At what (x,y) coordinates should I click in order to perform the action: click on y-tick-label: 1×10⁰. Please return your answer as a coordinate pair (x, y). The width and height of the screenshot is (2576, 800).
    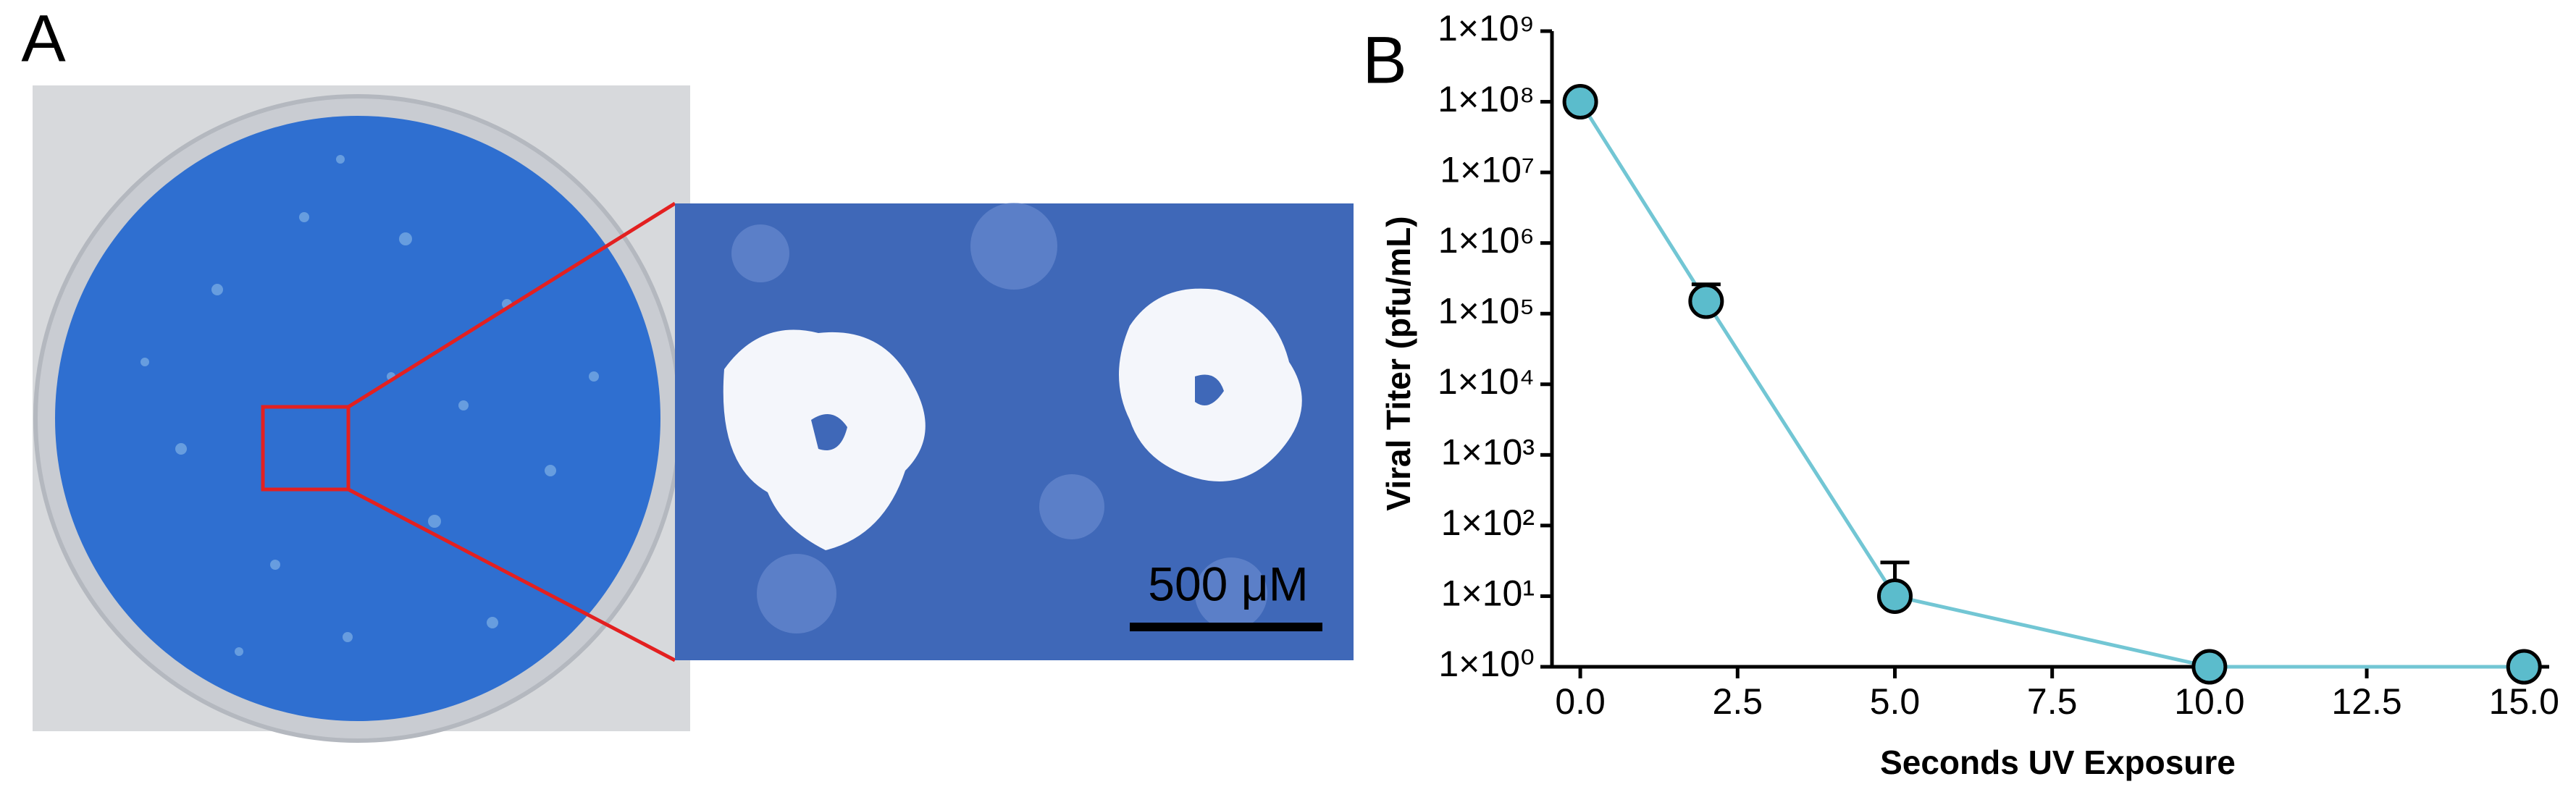
    Looking at the image, I should click on (1486, 664).